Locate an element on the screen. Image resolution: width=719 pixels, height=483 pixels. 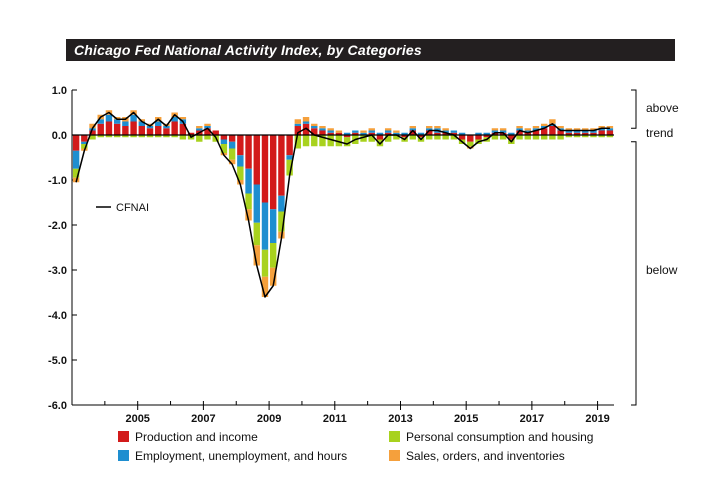
y-tick-label: -3.0 is located at coordinates (57, 271).